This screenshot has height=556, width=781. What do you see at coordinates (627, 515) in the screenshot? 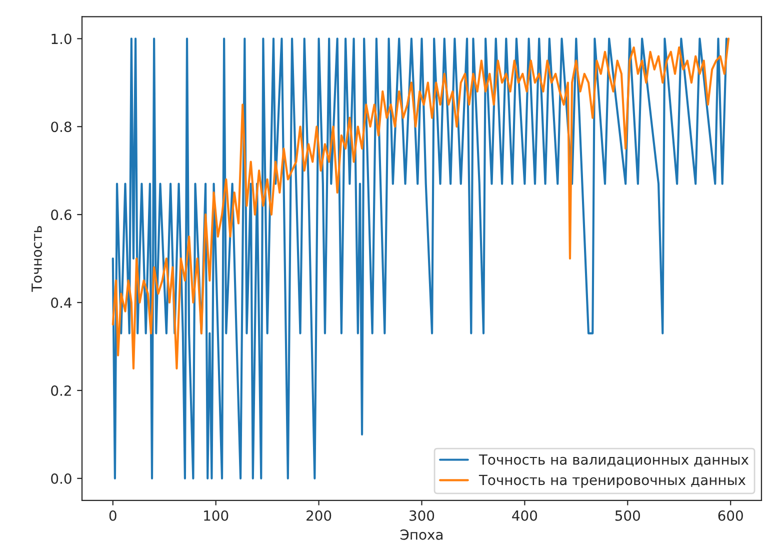
I see `x-tick-label: 500` at bounding box center [627, 515].